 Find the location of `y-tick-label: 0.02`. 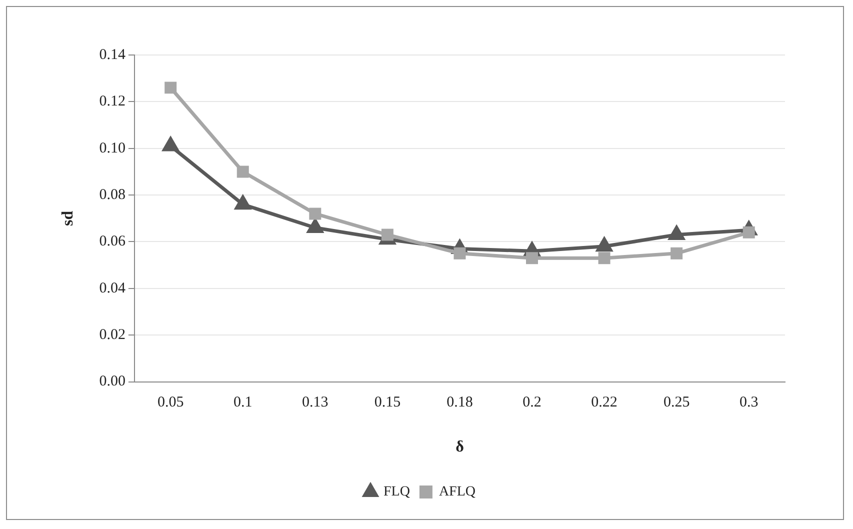

y-tick-label: 0.02 is located at coordinates (112, 335).